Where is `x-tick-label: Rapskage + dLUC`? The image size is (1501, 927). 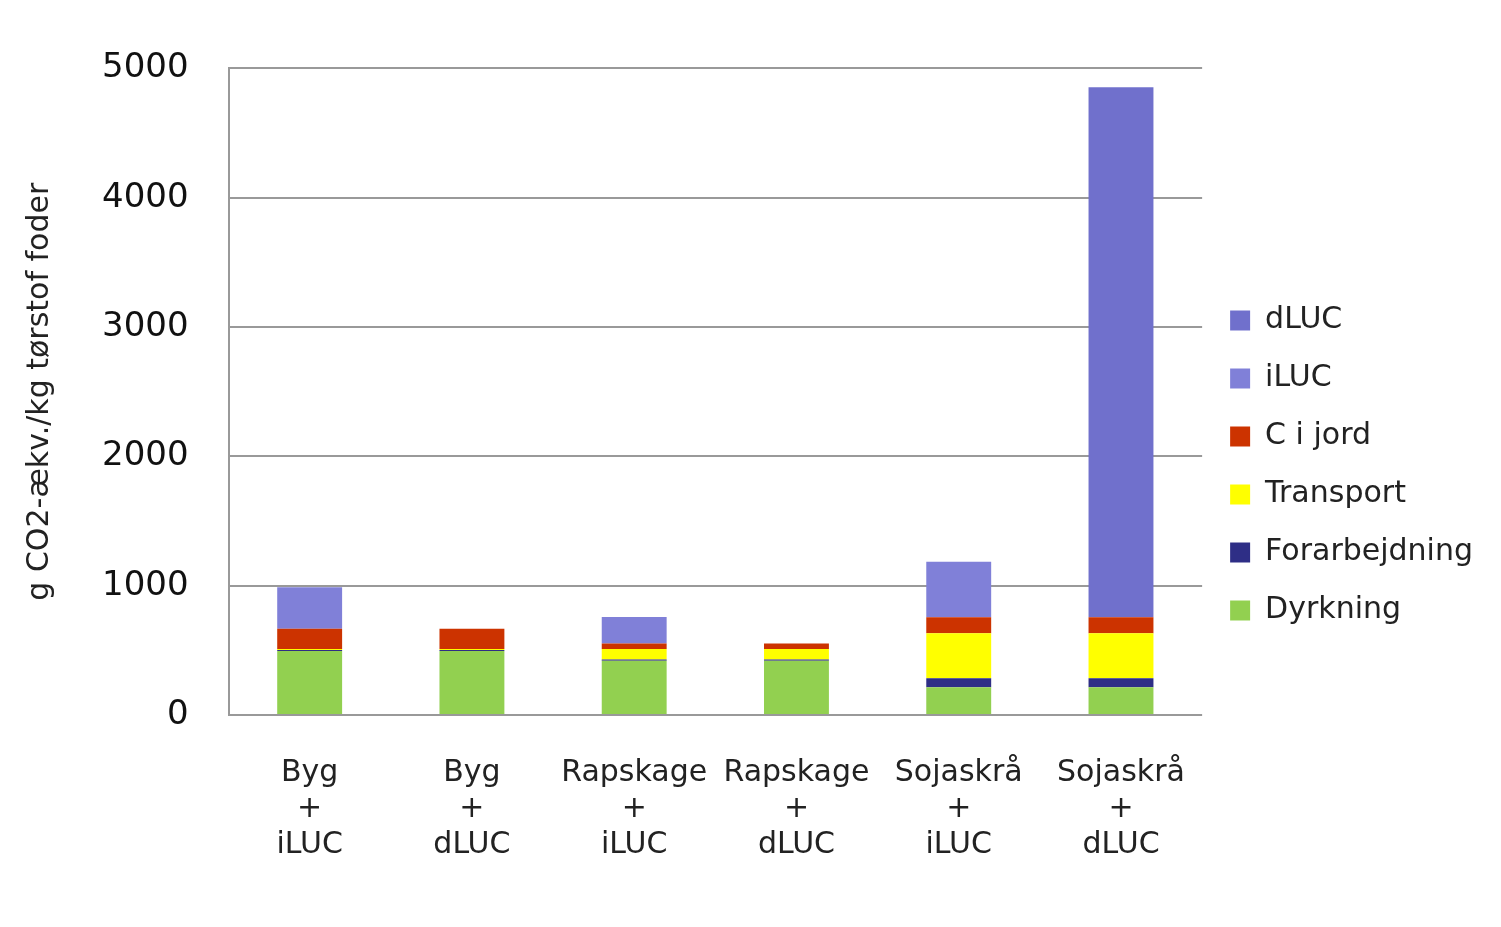
x-tick-label: Rapskage + dLUC is located at coordinates (796, 806).